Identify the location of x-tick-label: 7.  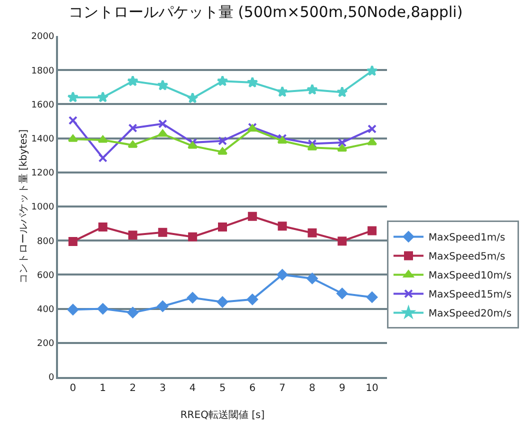
(282, 388).